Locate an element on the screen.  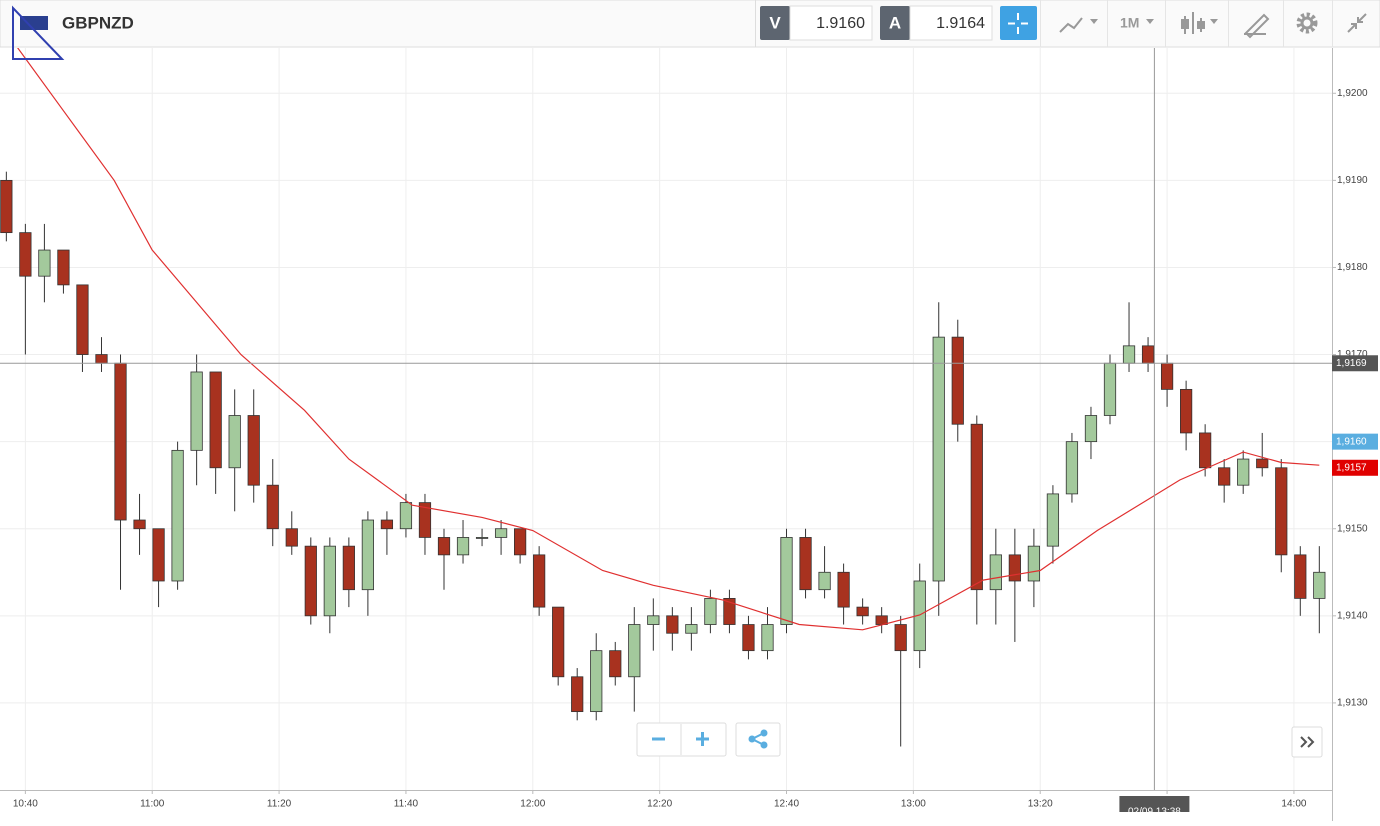
collapse-icon is located at coordinates (1357, 23).